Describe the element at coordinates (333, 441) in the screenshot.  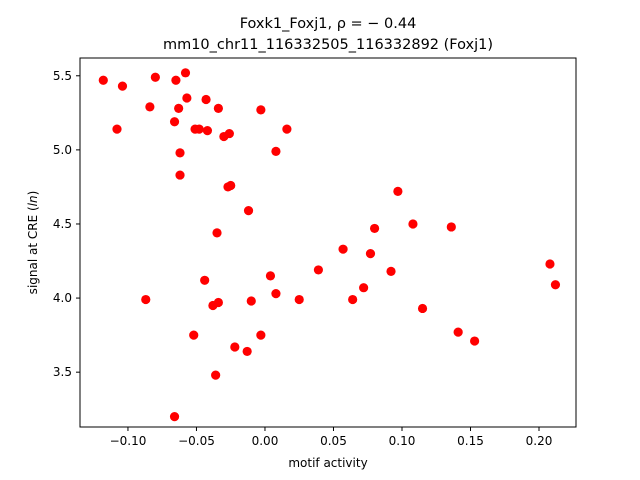
I see `x-tick-label: 0.05` at that location.